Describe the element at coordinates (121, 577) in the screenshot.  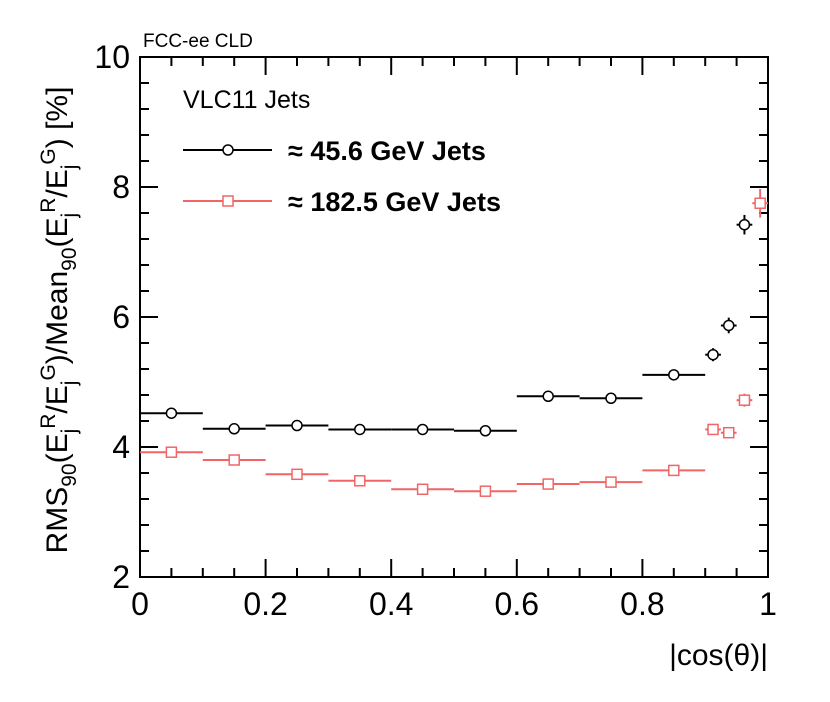
I see `y-tick-label: 2` at that location.